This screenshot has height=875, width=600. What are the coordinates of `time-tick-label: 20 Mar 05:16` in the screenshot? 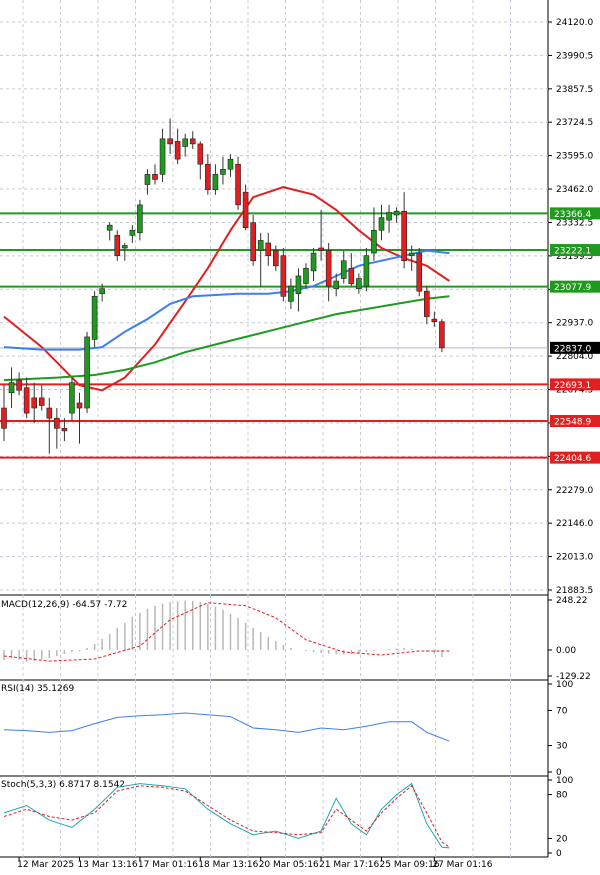 It's located at (289, 865).